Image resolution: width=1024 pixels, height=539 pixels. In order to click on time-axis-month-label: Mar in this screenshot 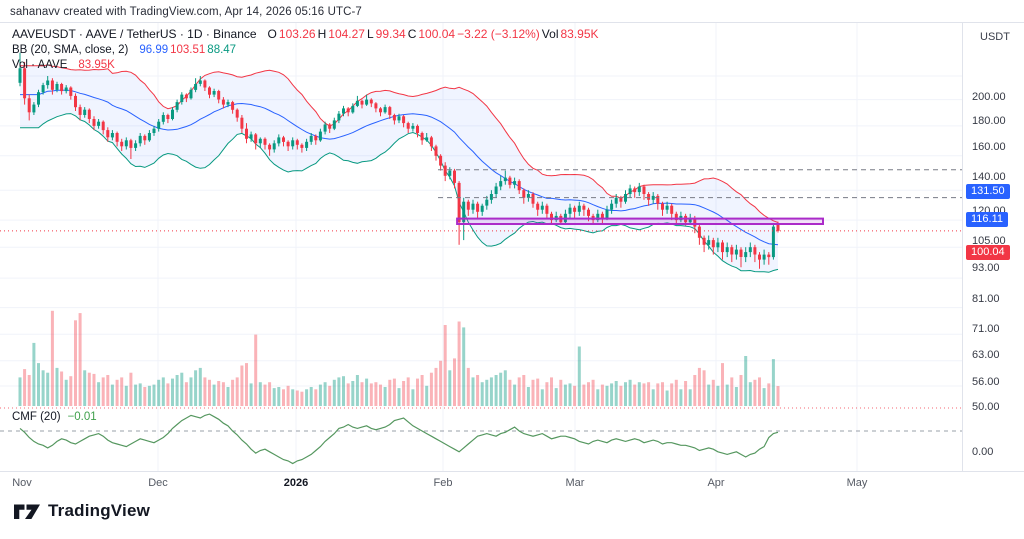, I will do `click(575, 483)`.